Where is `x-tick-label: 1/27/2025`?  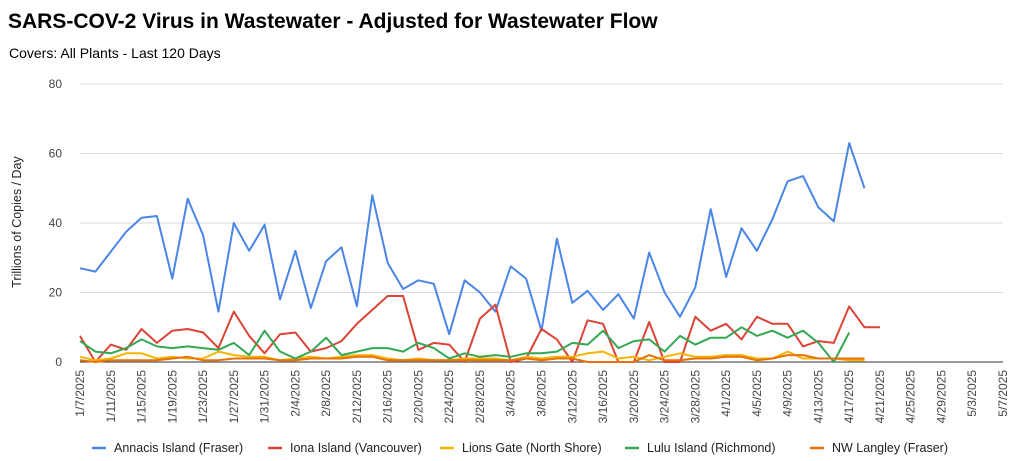
x-tick-label: 1/27/2025 is located at coordinates (234, 397).